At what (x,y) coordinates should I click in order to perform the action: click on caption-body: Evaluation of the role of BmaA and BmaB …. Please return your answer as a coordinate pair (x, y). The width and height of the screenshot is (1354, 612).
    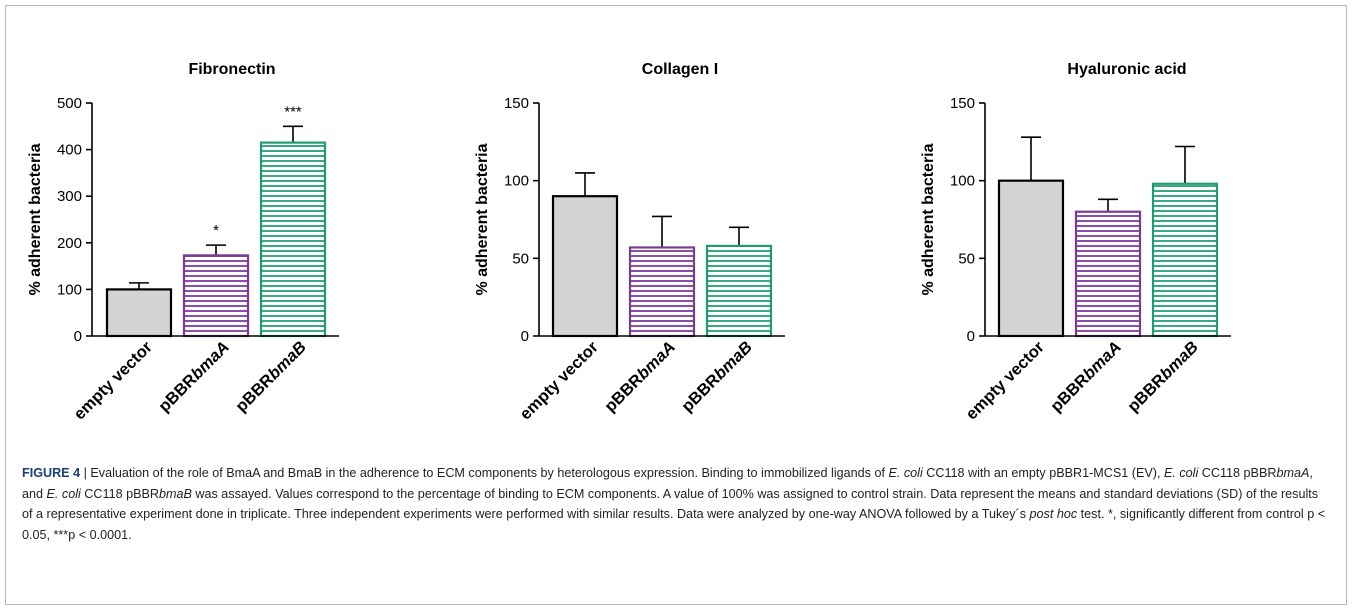
    Looking at the image, I should click on (673, 504).